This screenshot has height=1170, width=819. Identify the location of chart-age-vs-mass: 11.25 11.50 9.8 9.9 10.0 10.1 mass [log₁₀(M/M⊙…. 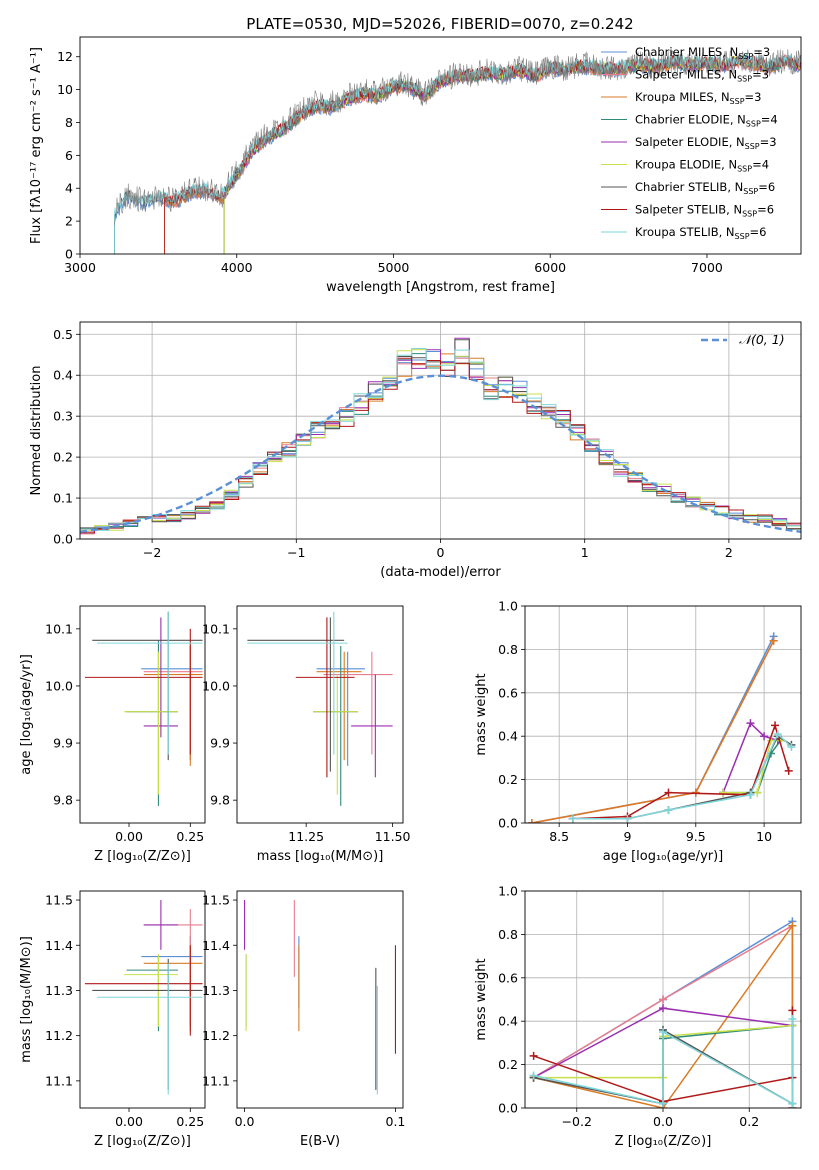
(306, 734).